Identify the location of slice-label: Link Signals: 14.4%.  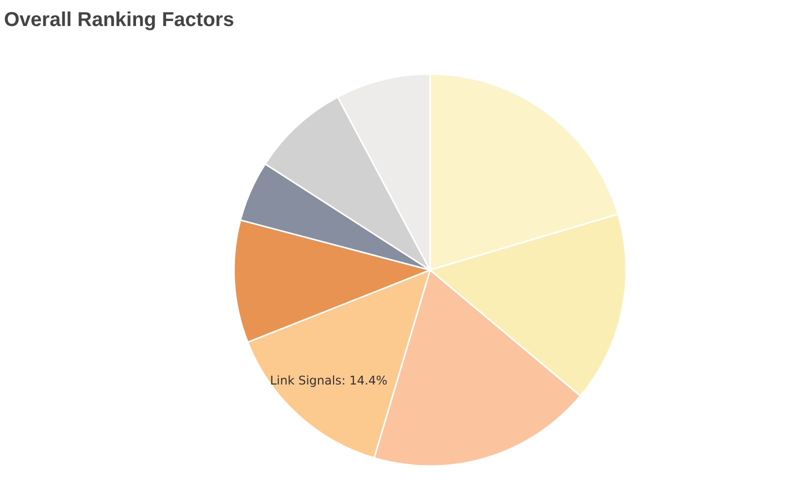
(329, 381).